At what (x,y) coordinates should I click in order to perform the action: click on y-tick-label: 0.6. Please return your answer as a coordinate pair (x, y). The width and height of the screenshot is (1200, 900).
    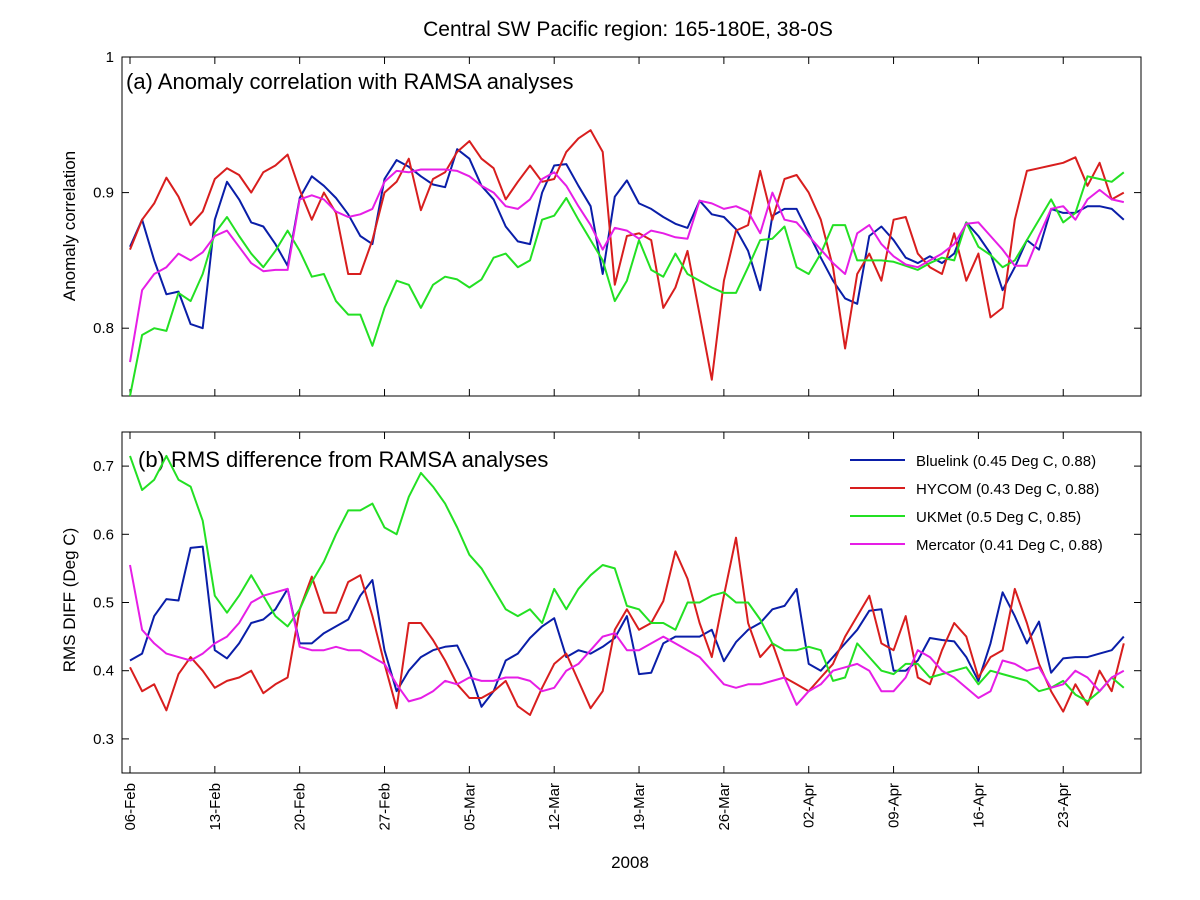
    Looking at the image, I should click on (103, 534).